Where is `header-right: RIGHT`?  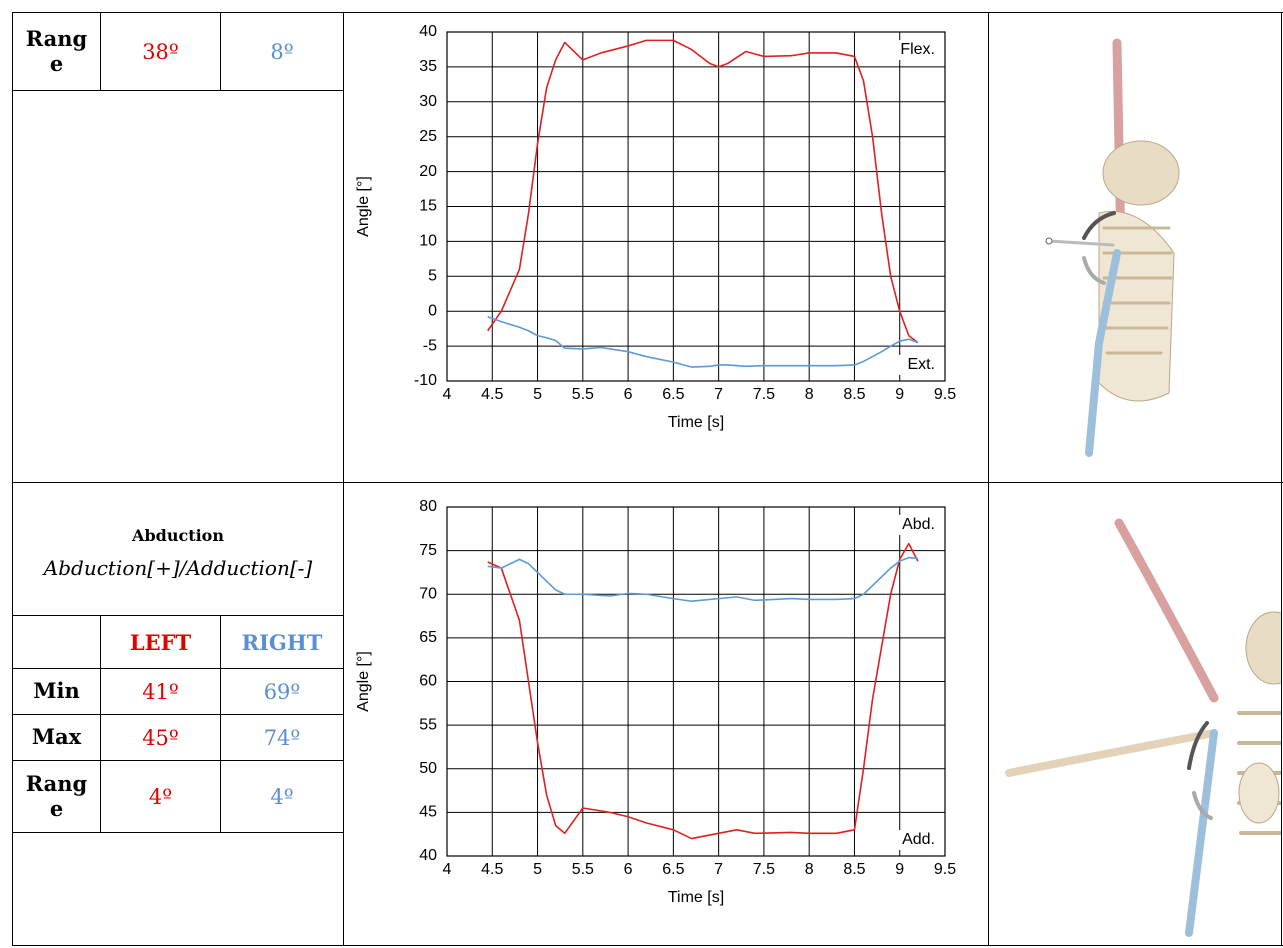 header-right: RIGHT is located at coordinates (282, 642).